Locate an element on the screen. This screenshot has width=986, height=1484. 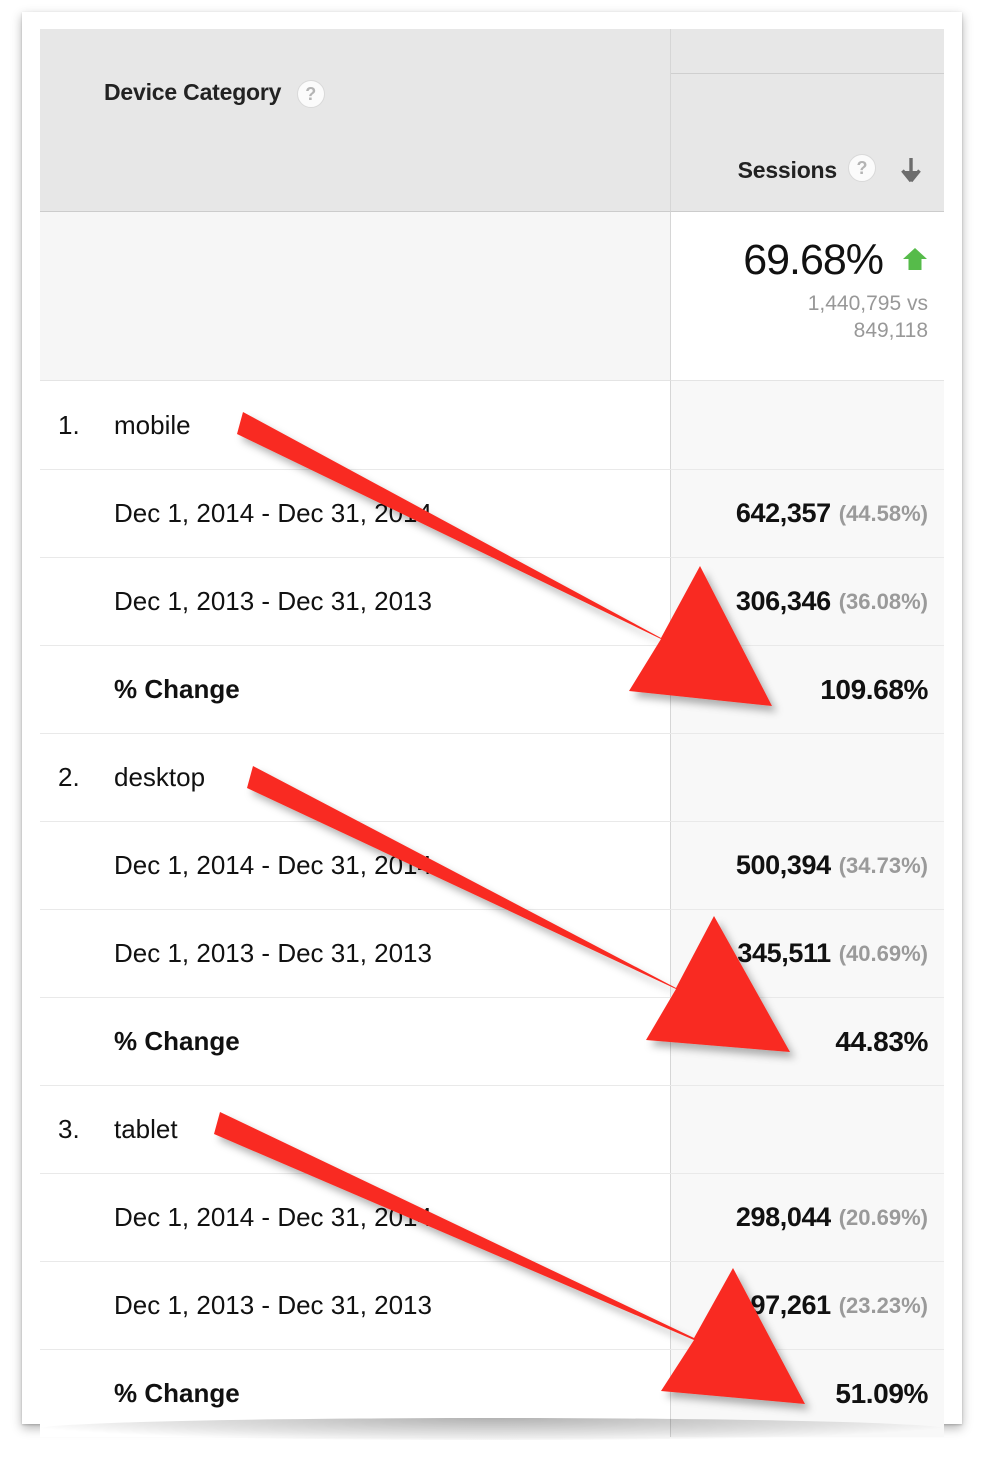
period-value-cell: 345,511 (40.69%) is located at coordinates (807, 953).